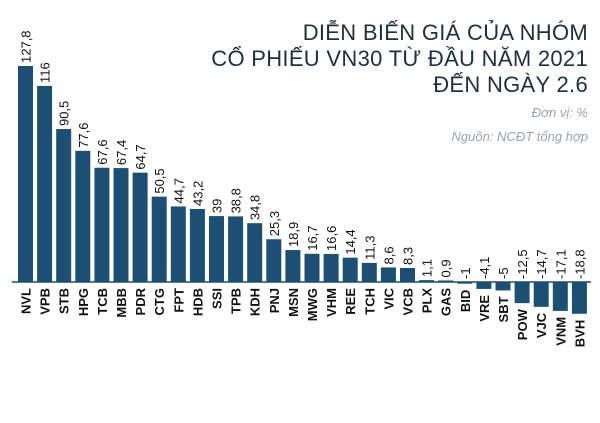 The image size is (600, 423). I want to click on category-label-gas: GAS, so click(446, 302).